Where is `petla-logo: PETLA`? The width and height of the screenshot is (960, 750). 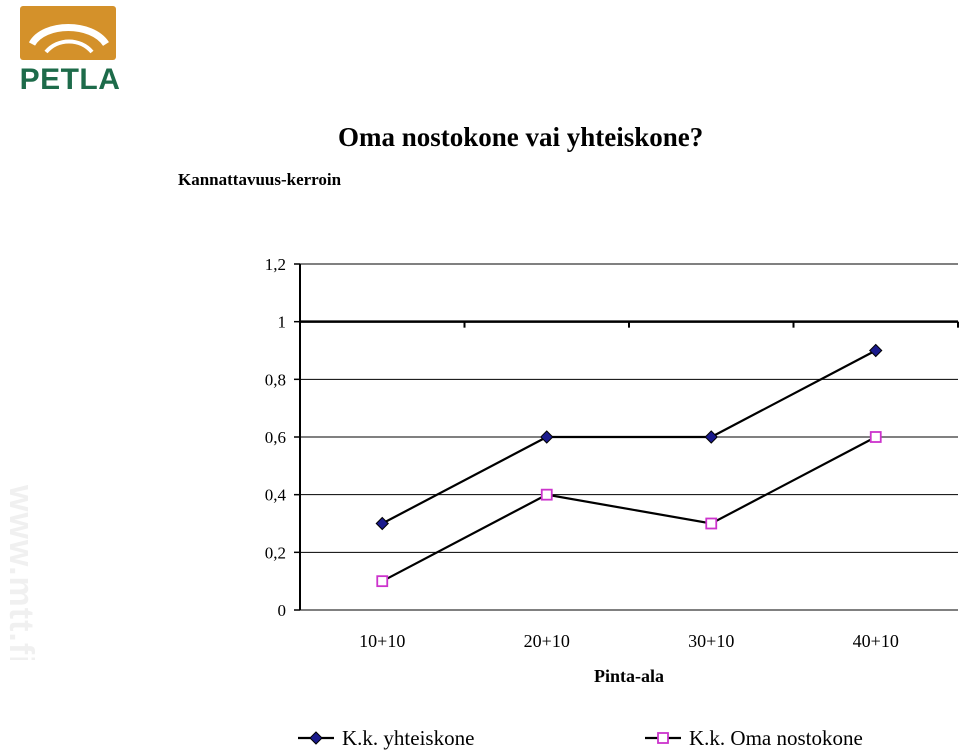
petla-logo: PETLA is located at coordinates (70, 50).